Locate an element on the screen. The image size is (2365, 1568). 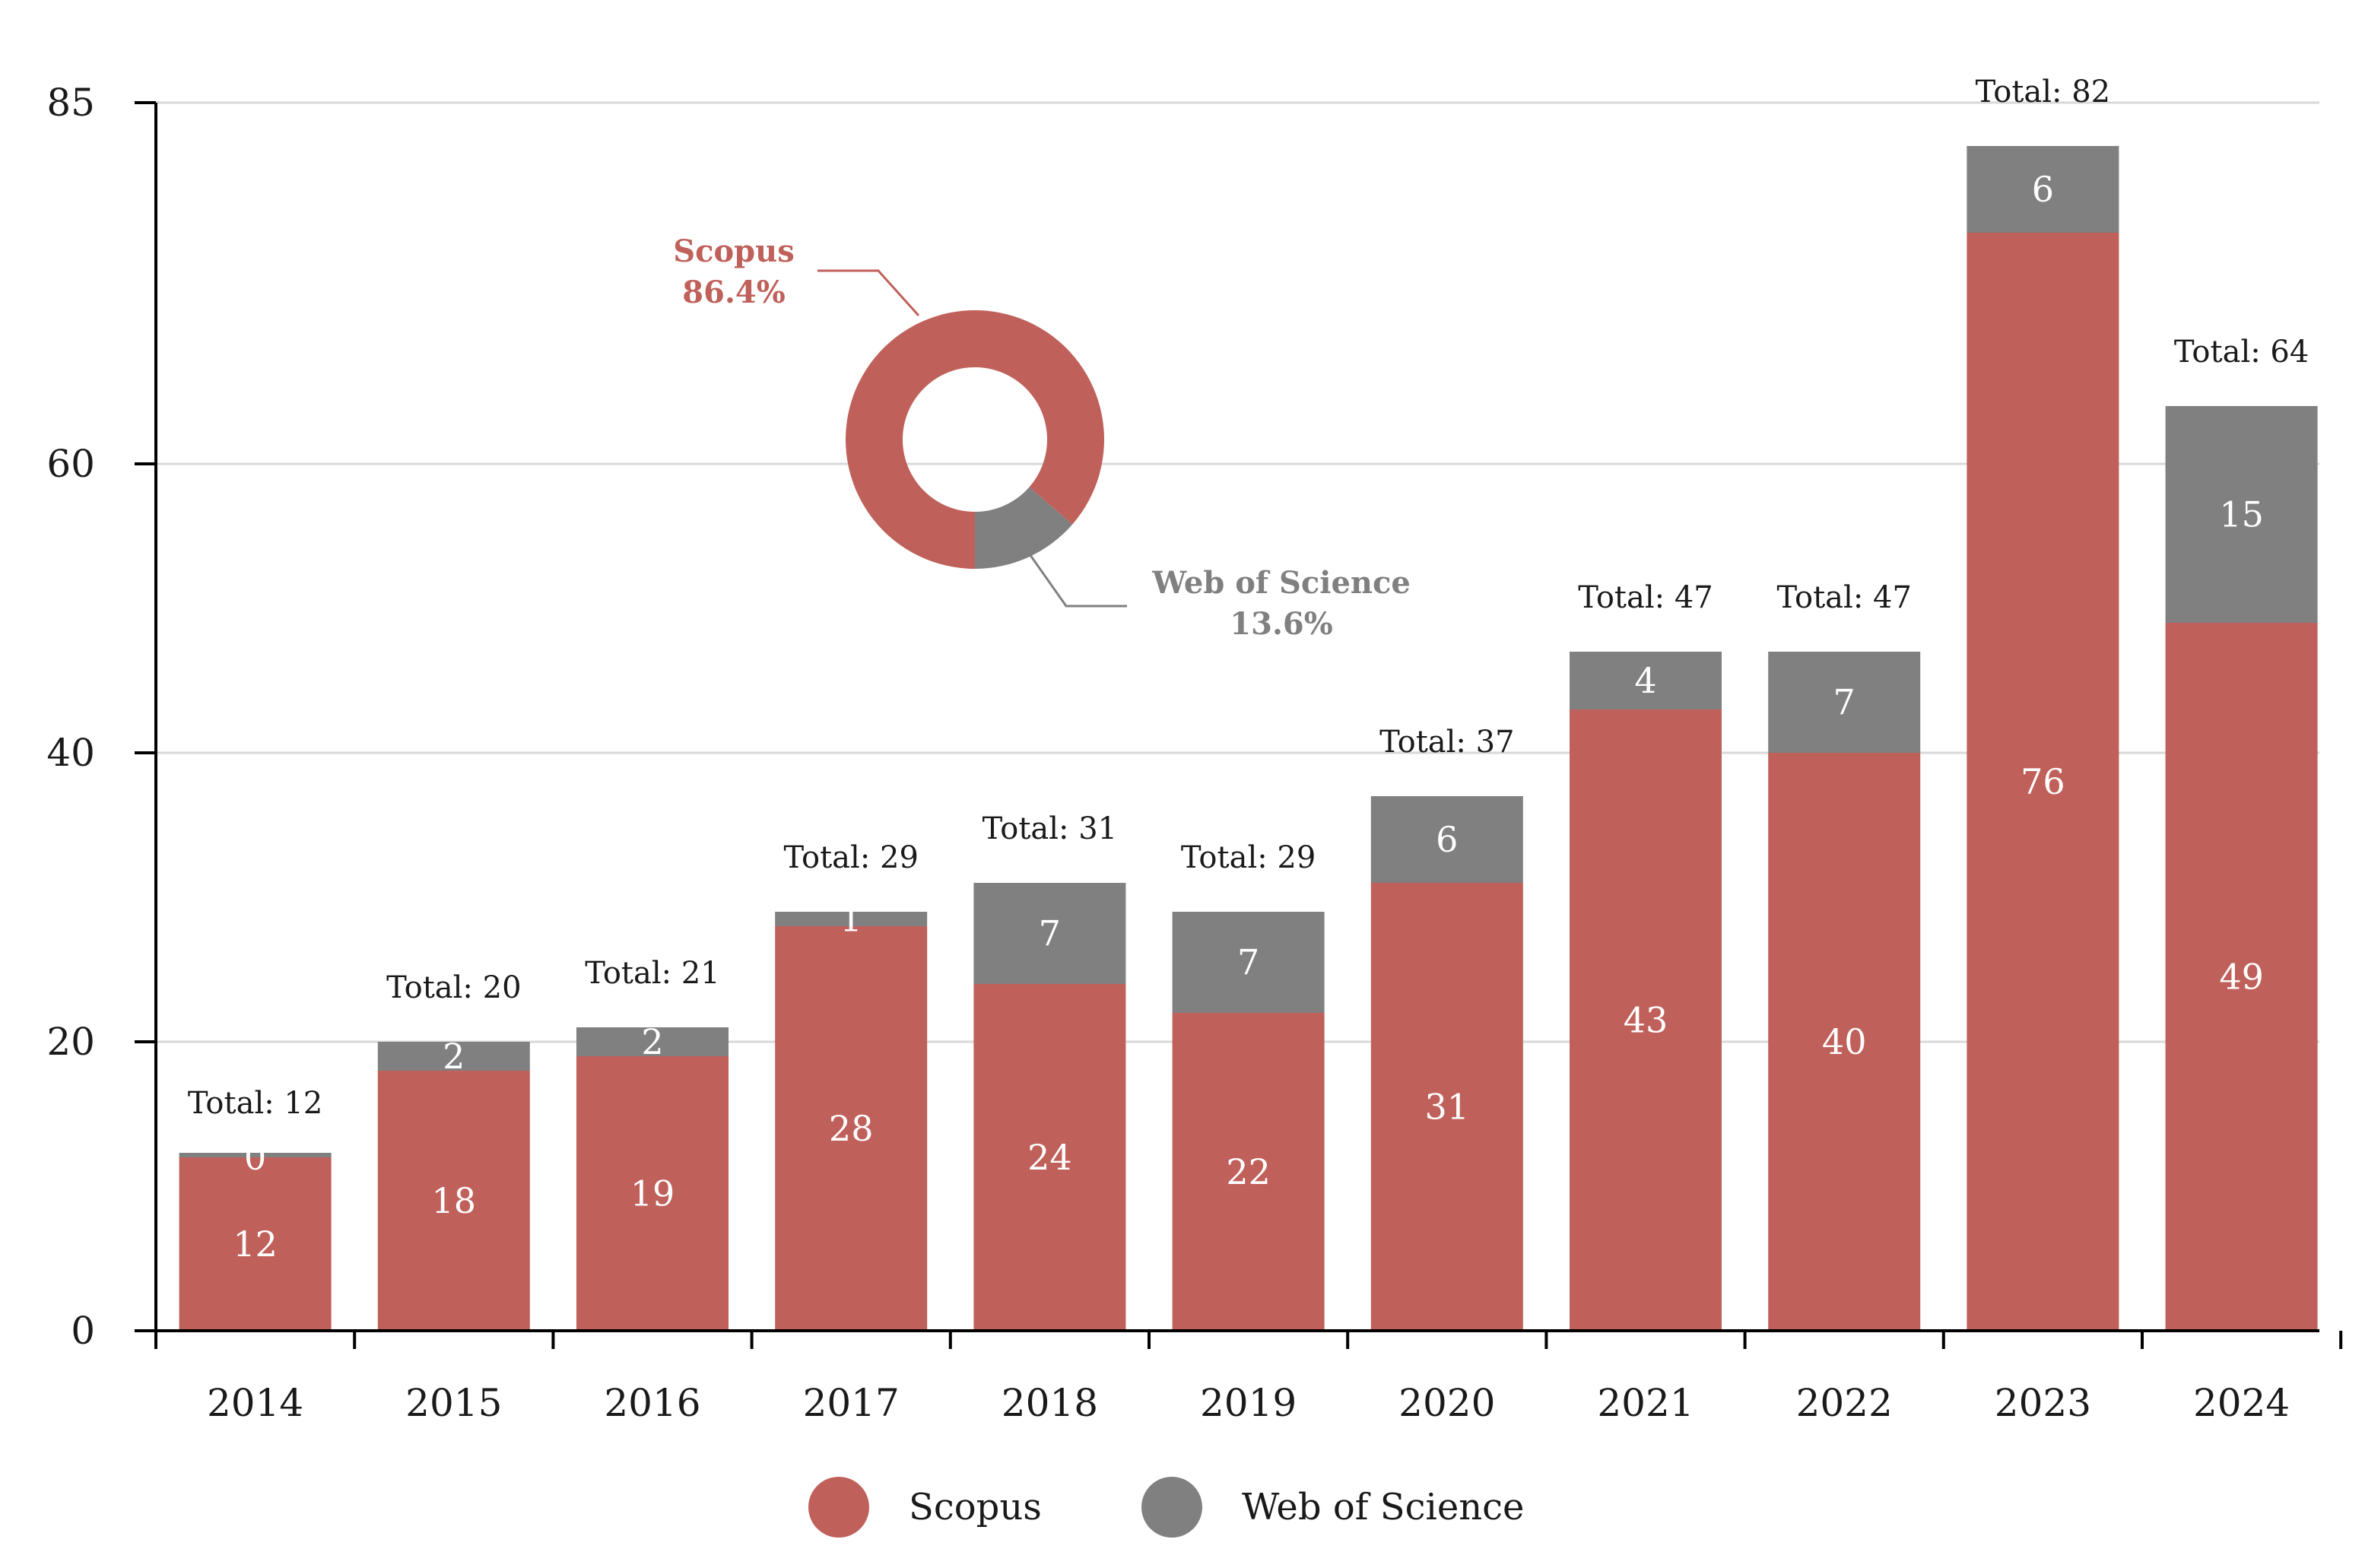
x-tick-label: 2019 is located at coordinates (1248, 1403).